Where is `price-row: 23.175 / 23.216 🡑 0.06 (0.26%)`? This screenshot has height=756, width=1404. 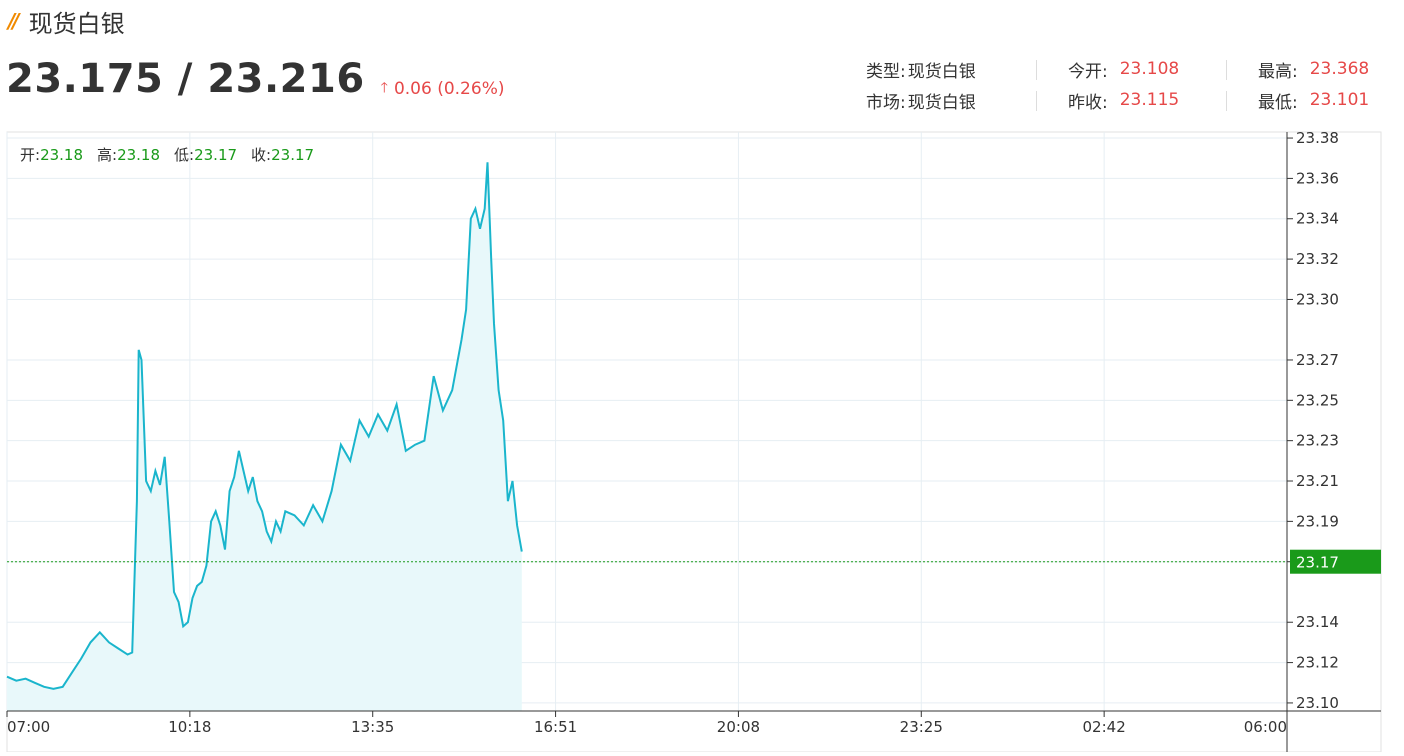
price-row: 23.175 / 23.216 🡑 0.06 (0.26%) is located at coordinates (255, 79).